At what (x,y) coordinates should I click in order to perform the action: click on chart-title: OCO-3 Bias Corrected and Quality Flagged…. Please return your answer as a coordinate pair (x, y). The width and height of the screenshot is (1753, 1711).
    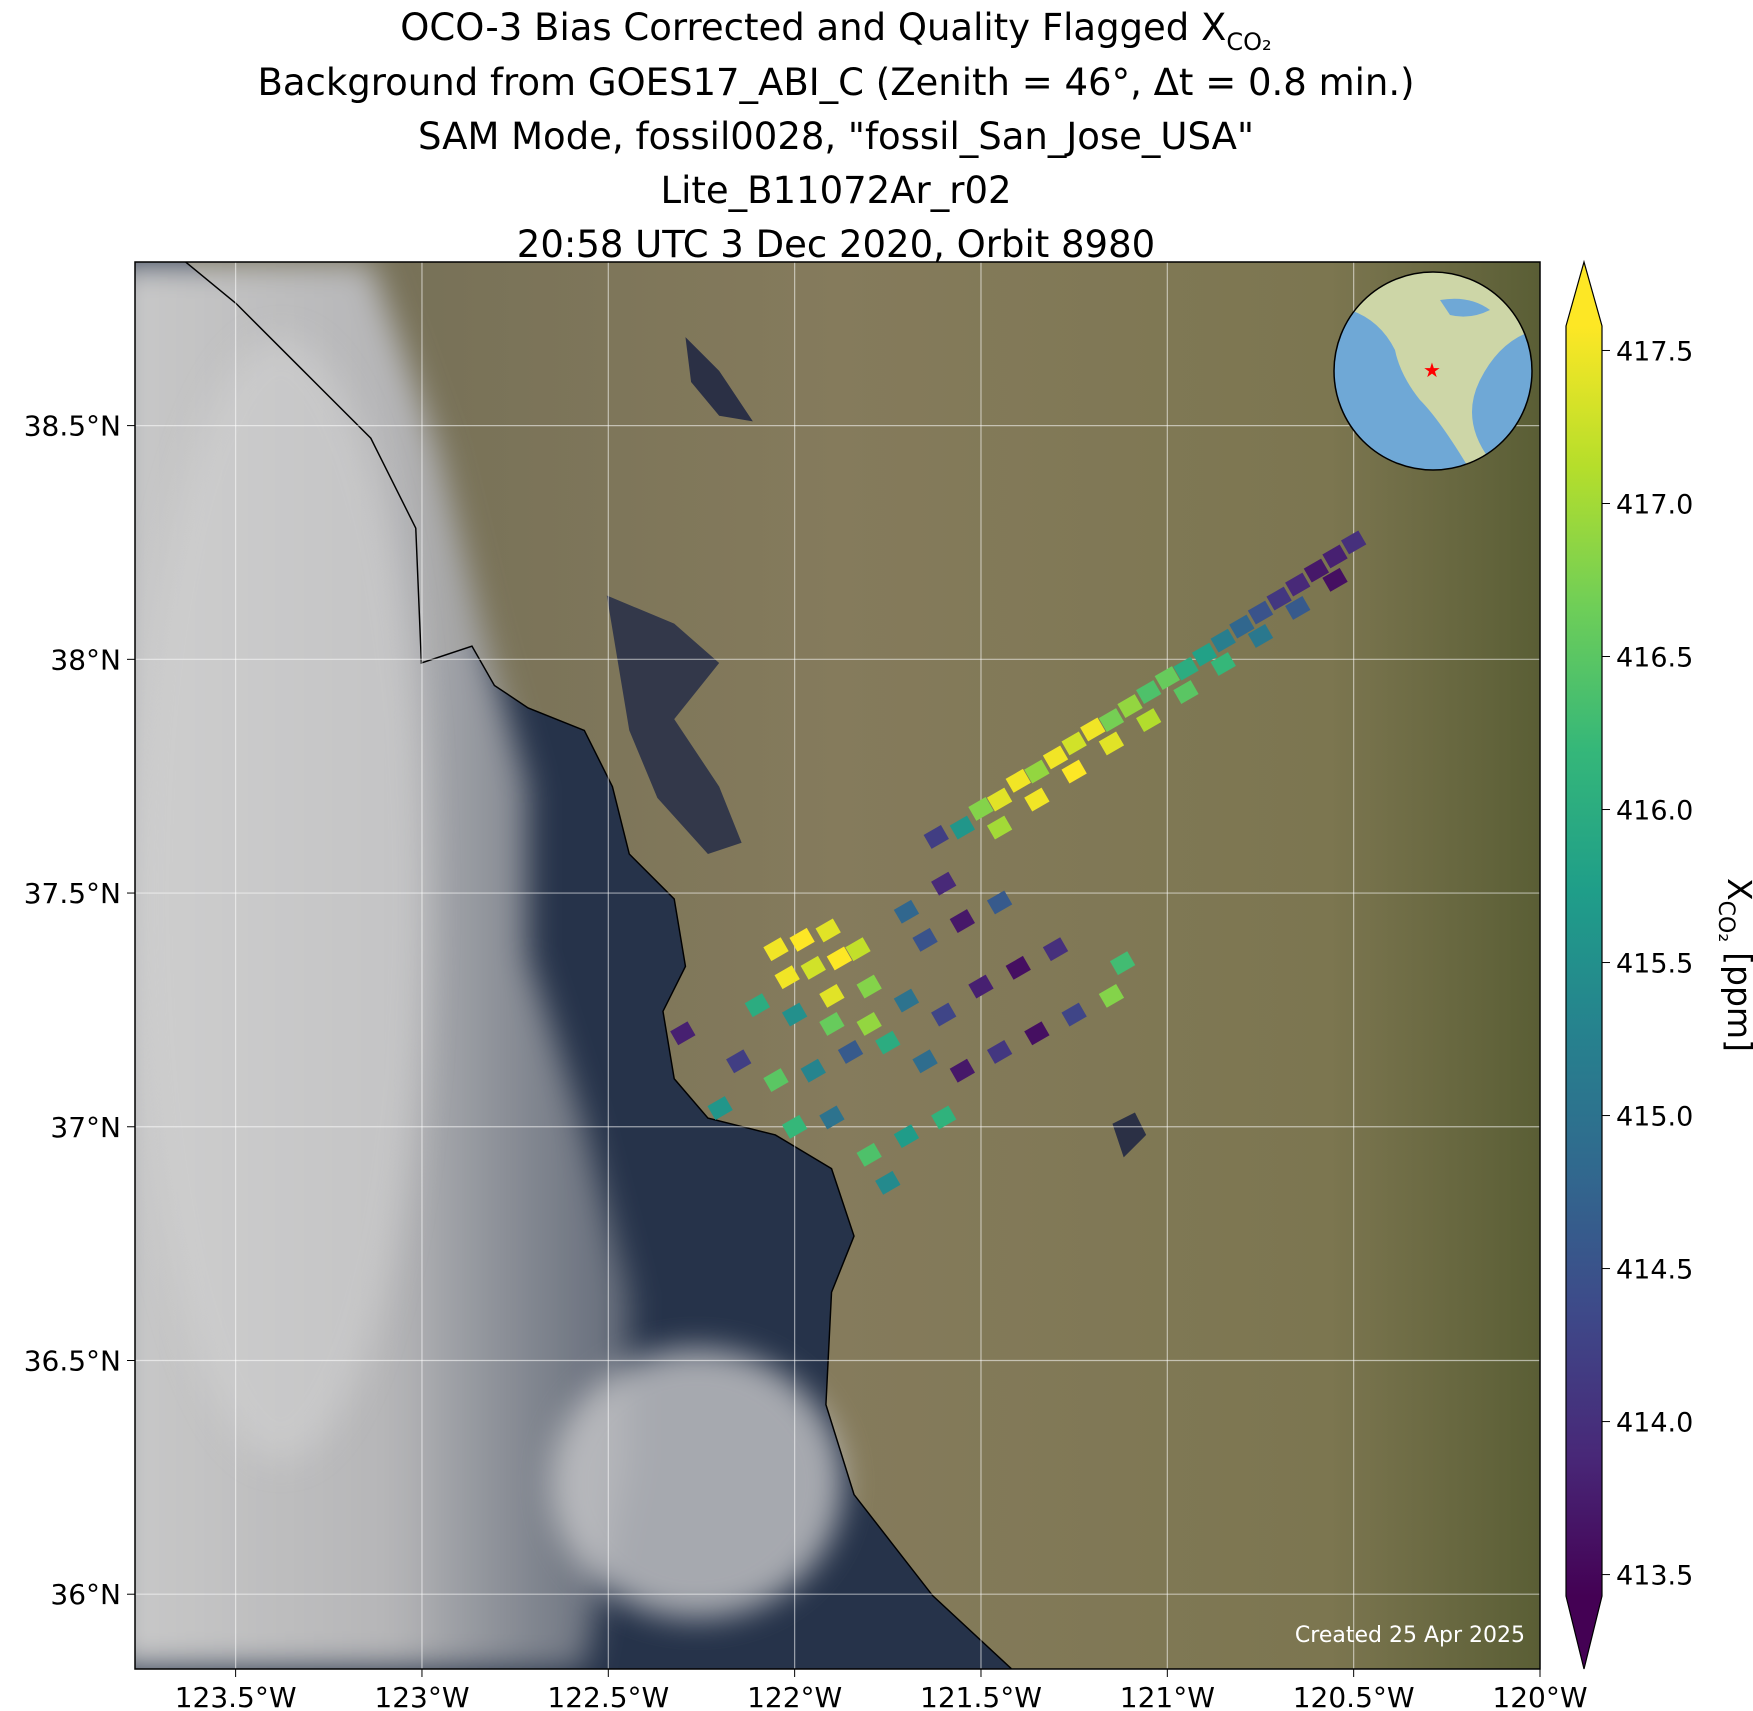
    Looking at the image, I should click on (835, 31).